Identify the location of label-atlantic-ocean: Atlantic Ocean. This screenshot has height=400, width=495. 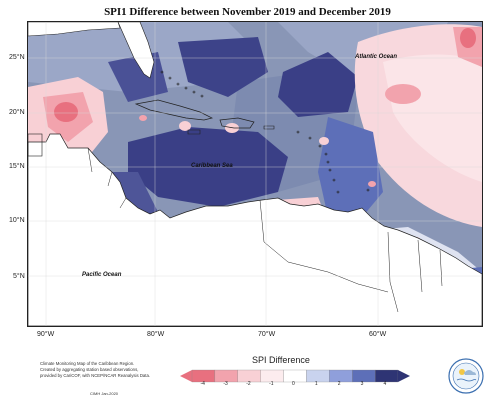
(376, 57).